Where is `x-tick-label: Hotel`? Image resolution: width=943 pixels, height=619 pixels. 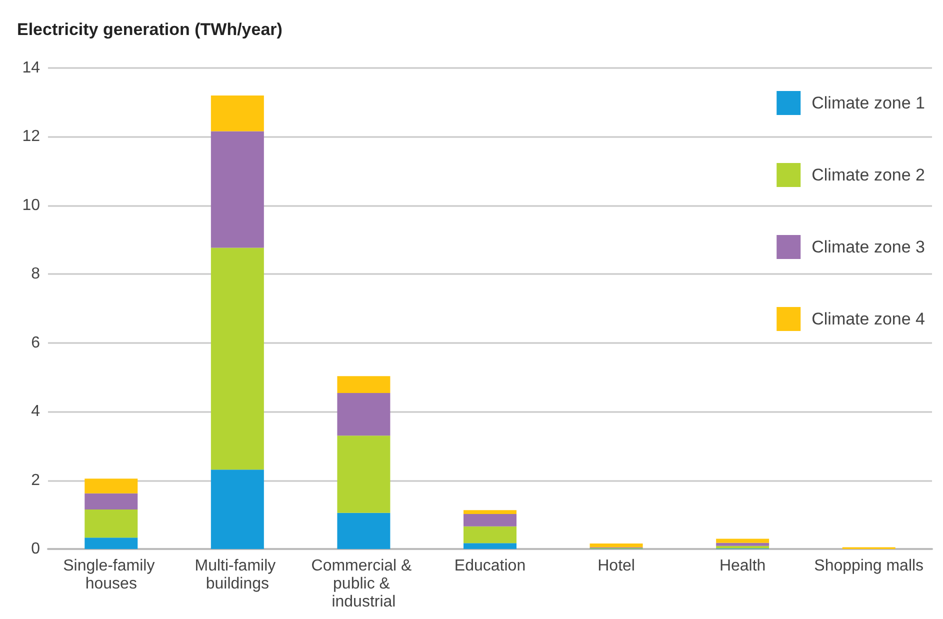
x-tick-label: Hotel is located at coordinates (616, 566).